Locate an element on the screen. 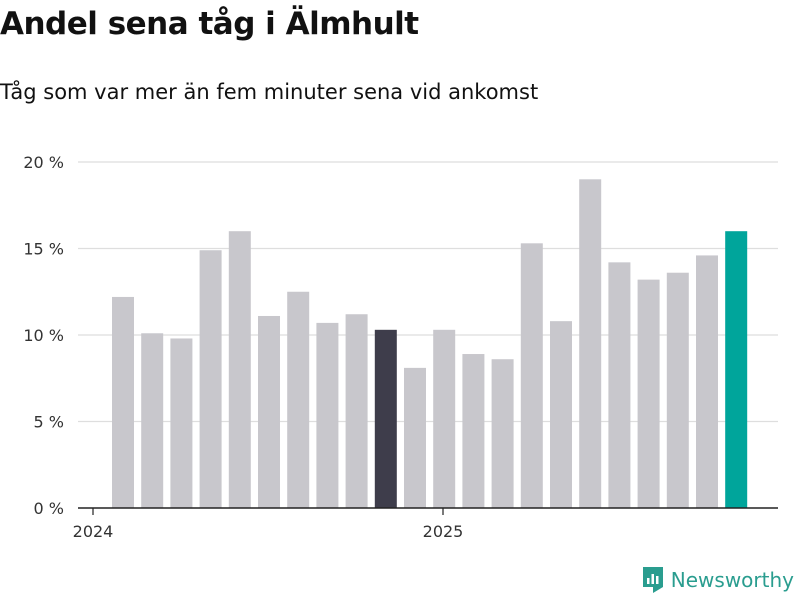  y-tick-label: 15 % is located at coordinates (43, 249).